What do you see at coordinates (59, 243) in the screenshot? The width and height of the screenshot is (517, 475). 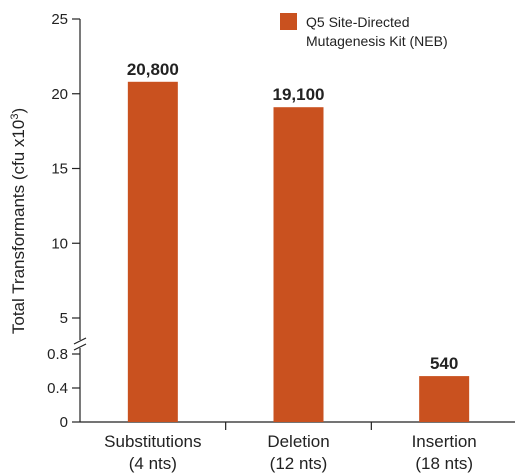 I see `y-tick-label: 10` at bounding box center [59, 243].